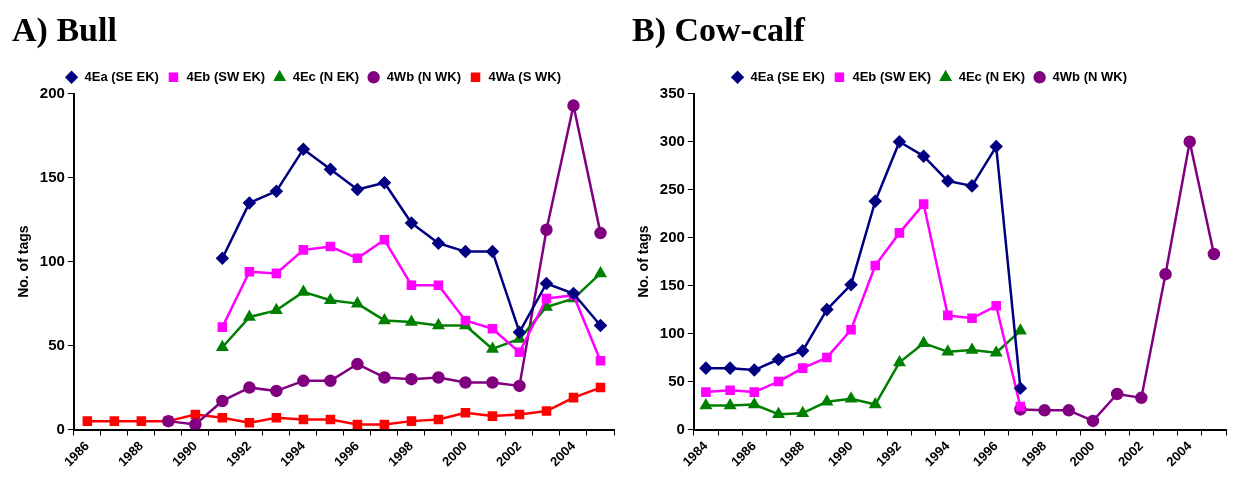 This screenshot has width=1248, height=481. What do you see at coordinates (672, 140) in the screenshot?
I see `y-tick-label: 300` at bounding box center [672, 140].